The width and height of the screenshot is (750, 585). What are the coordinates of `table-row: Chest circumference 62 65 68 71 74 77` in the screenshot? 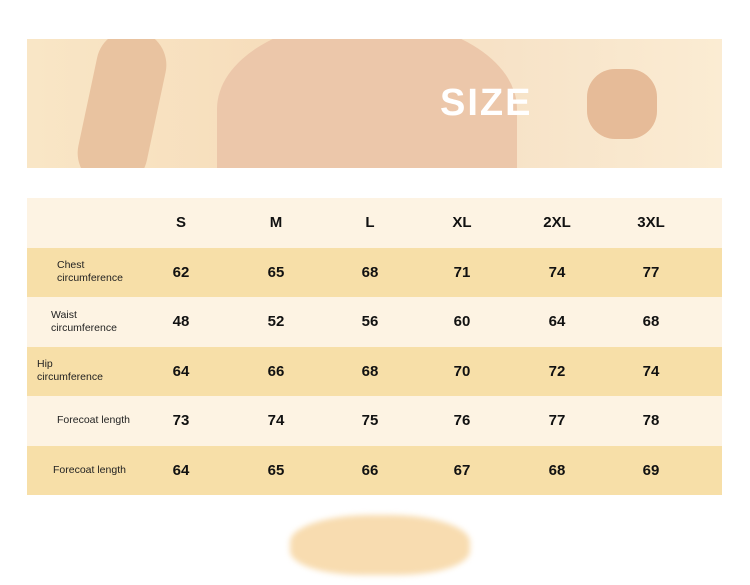 It's located at (374, 272).